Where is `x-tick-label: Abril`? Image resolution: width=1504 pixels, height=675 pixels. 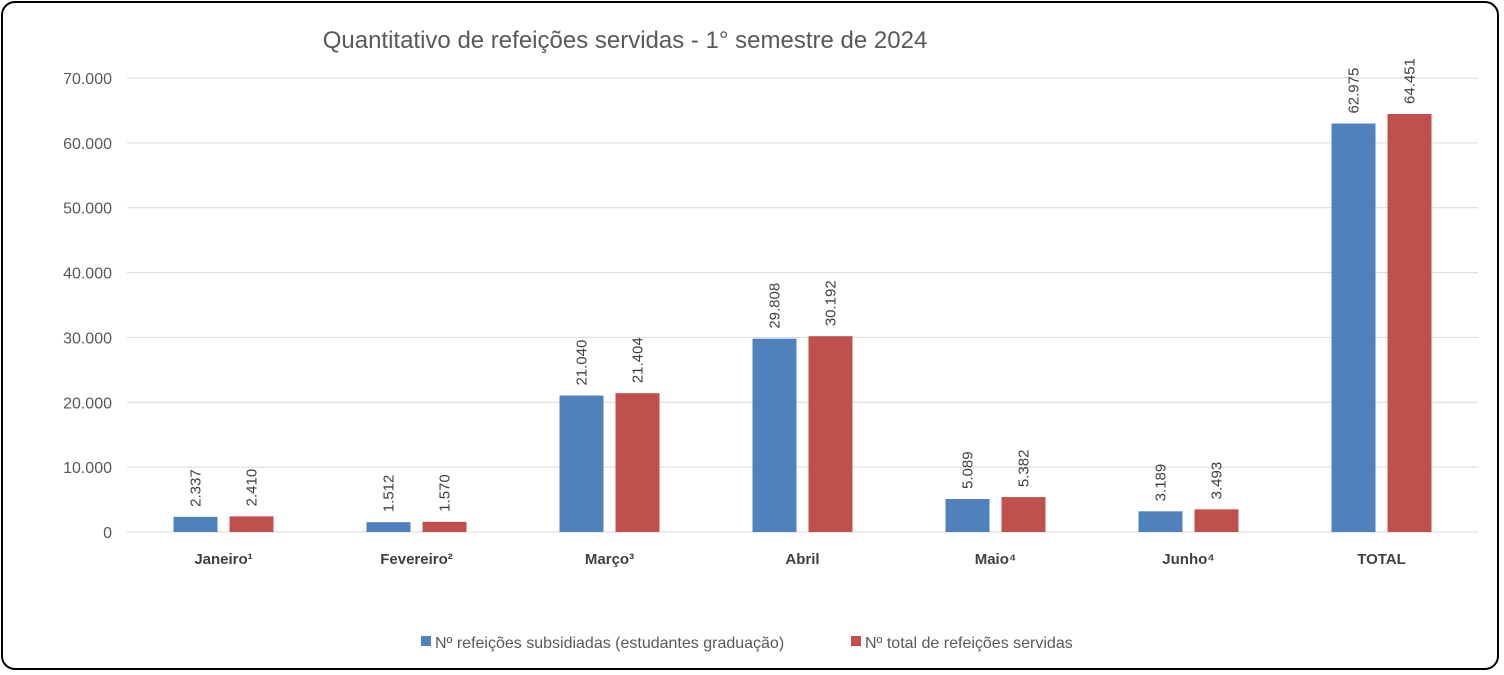 x-tick-label: Abril is located at coordinates (802, 559).